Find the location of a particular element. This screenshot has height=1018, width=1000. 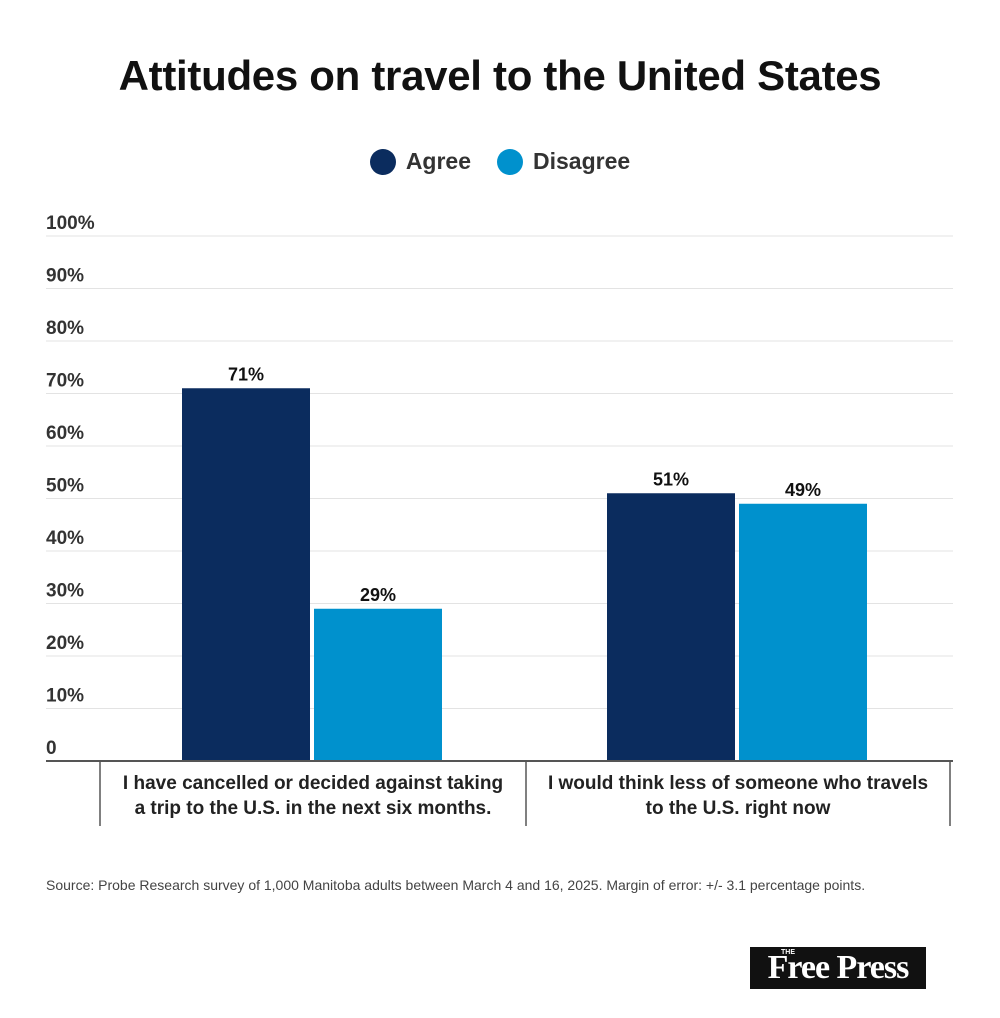

logo-text: Free Press is located at coordinates (838, 967).